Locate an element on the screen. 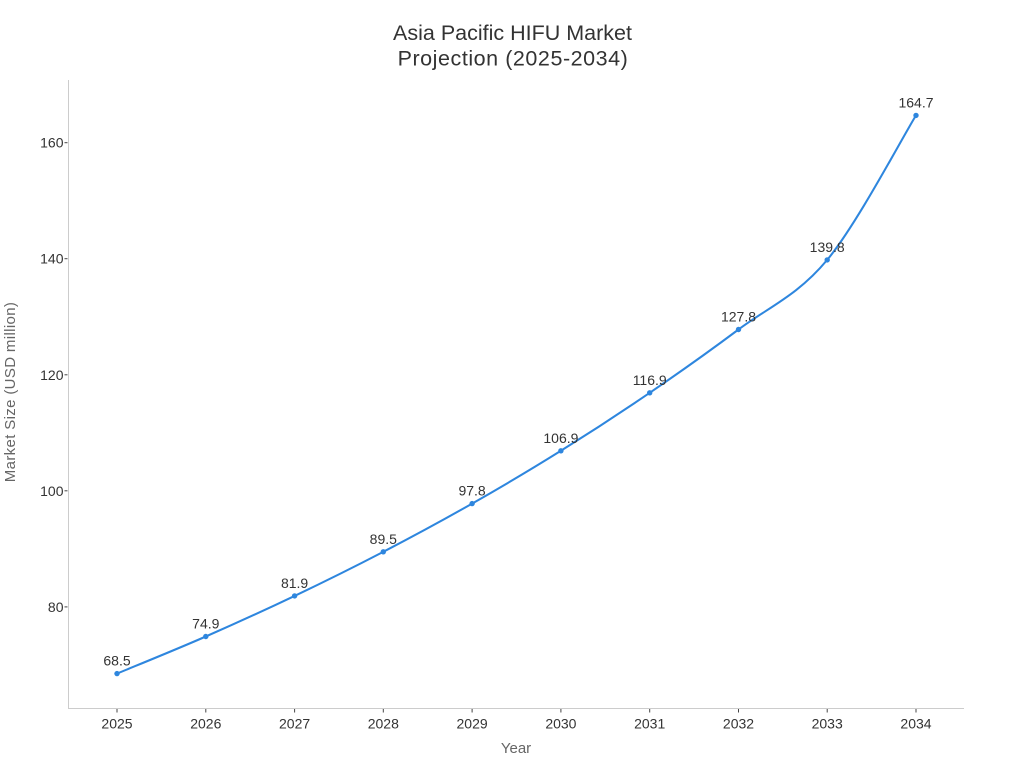 The height and width of the screenshot is (768, 1024). svg-text: 89.5 is located at coordinates (383, 539).